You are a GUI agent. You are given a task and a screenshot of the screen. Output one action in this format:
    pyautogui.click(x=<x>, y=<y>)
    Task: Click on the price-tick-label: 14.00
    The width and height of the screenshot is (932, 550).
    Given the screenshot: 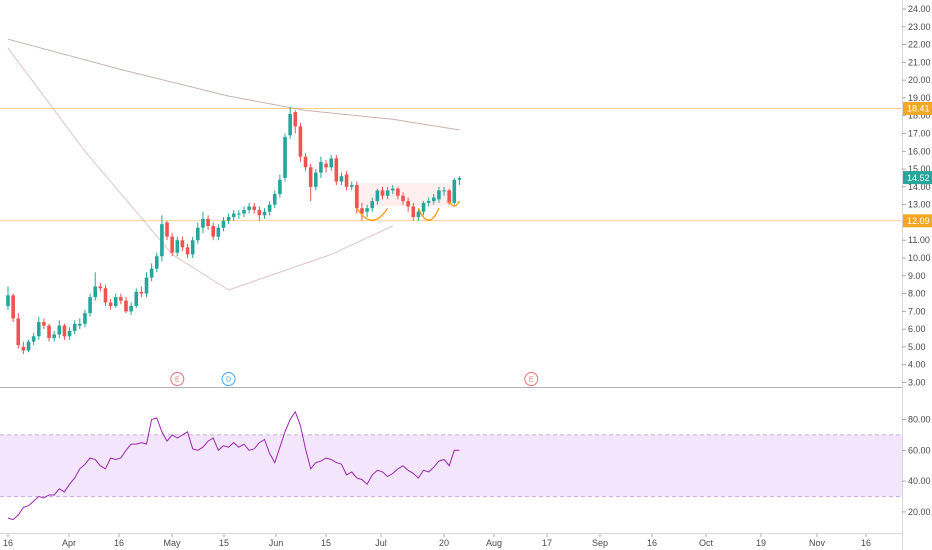 What is the action you would take?
    pyautogui.click(x=919, y=187)
    